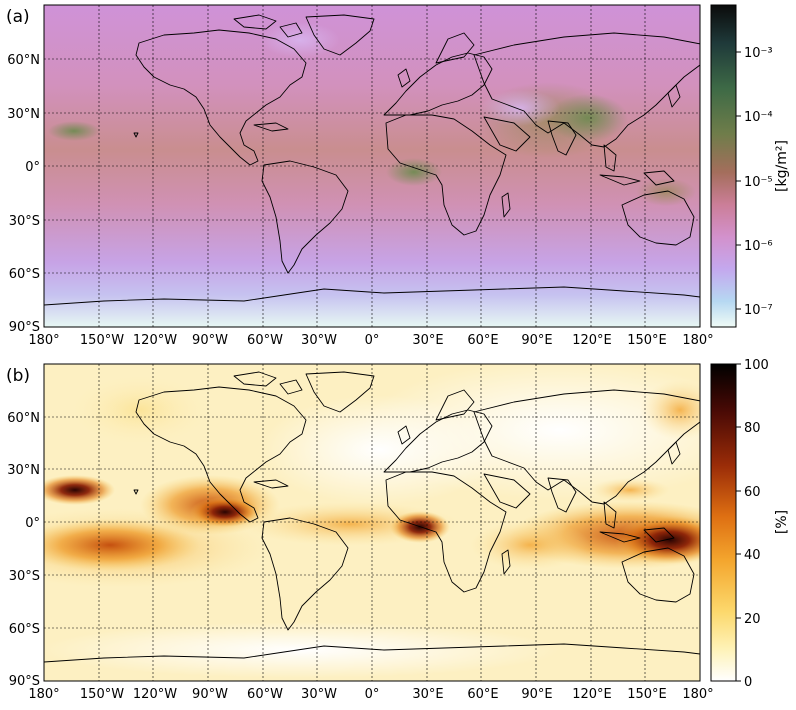  I want to click on colorbar-tick: 10⁻⁴, so click(758, 117).